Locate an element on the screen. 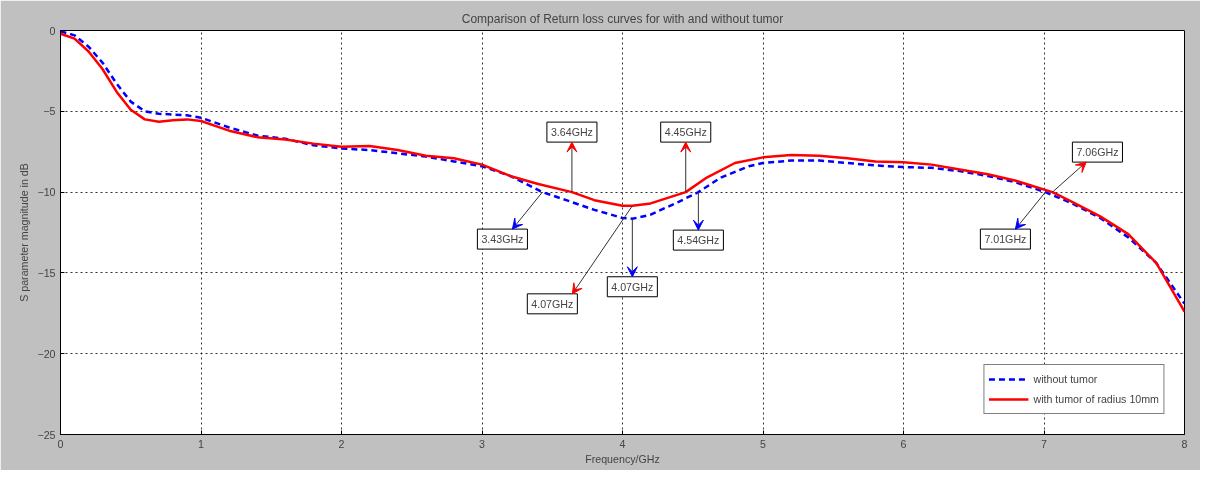 The height and width of the screenshot is (477, 1206). x-axis-title: Frequency/GHz is located at coordinates (622, 458).